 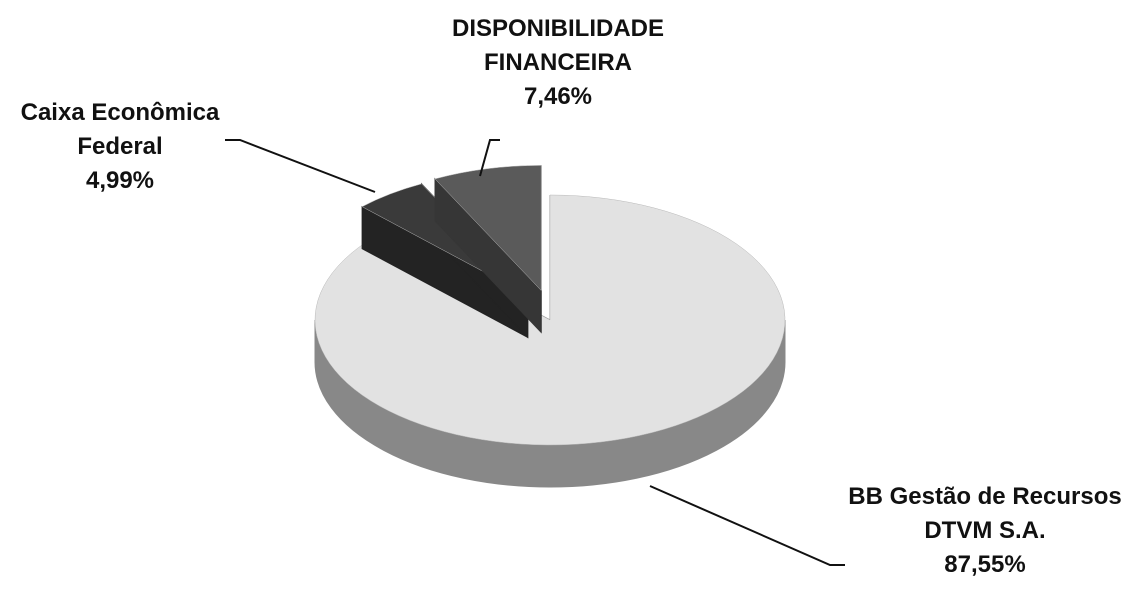 What do you see at coordinates (120, 129) in the screenshot?
I see `category-label: Caixa Econômica Federal` at bounding box center [120, 129].